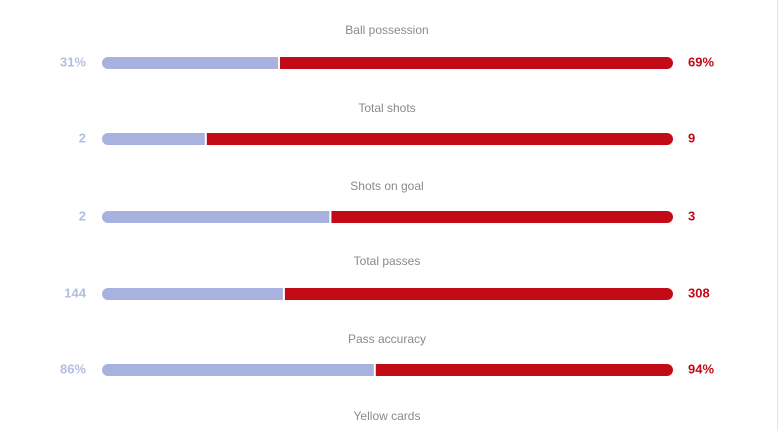  What do you see at coordinates (387, 339) in the screenshot?
I see `stat-label: Pass accuracy` at bounding box center [387, 339].